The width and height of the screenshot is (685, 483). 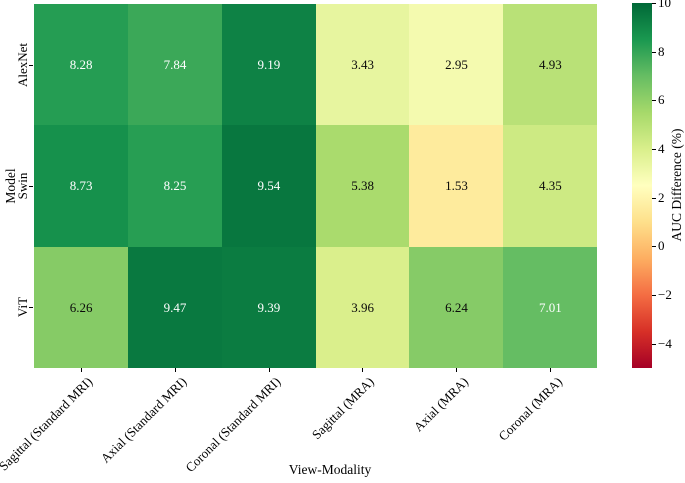 What do you see at coordinates (661, 197) in the screenshot?
I see `colorbar-tick-label: 2` at bounding box center [661, 197].